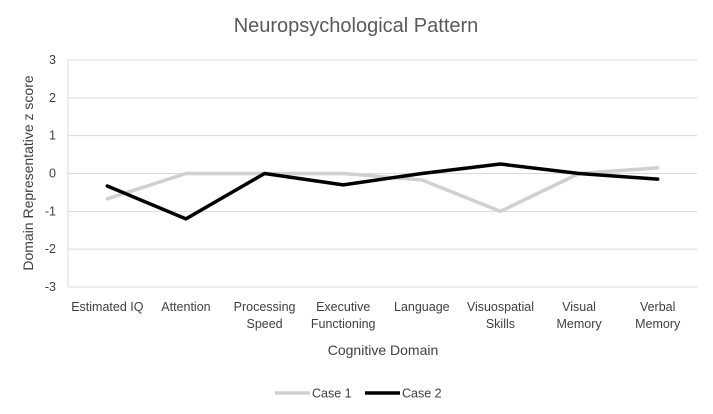 The image size is (713, 414). I want to click on y-tick-labels: 3 2 1 0 -1 -2 -3, so click(50, 173).